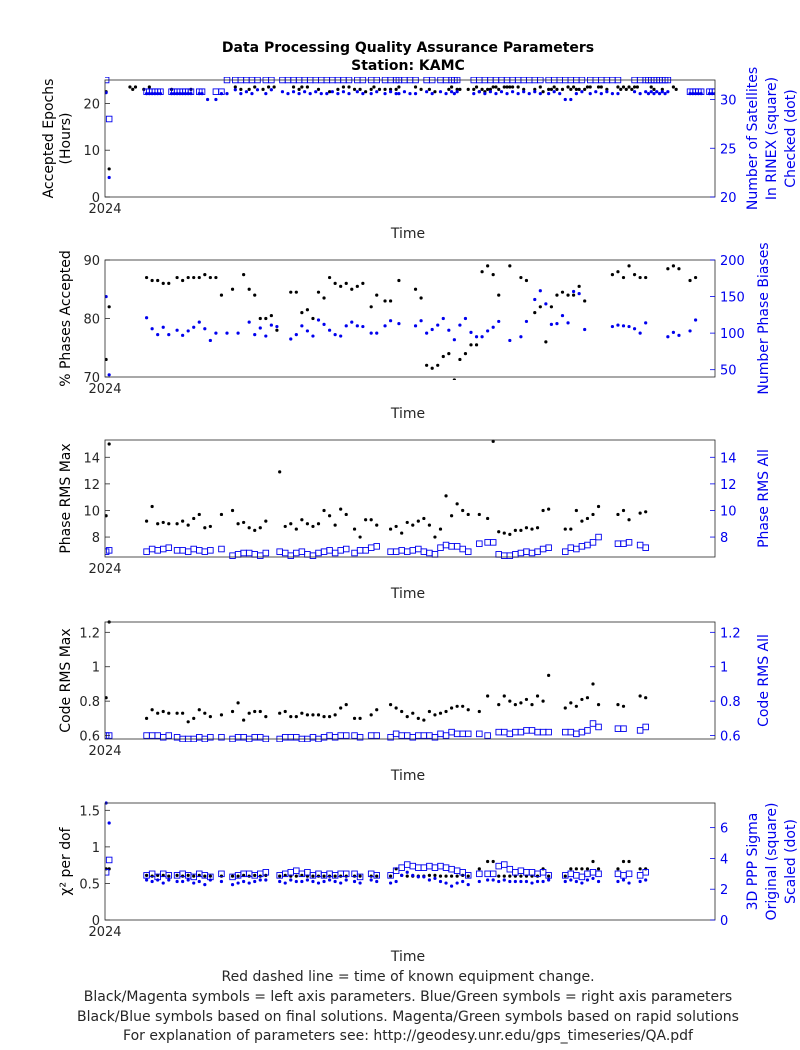 Image resolution: width=800 pixels, height=1050 pixels. I want to click on right-tick-label: 50, so click(728, 371).